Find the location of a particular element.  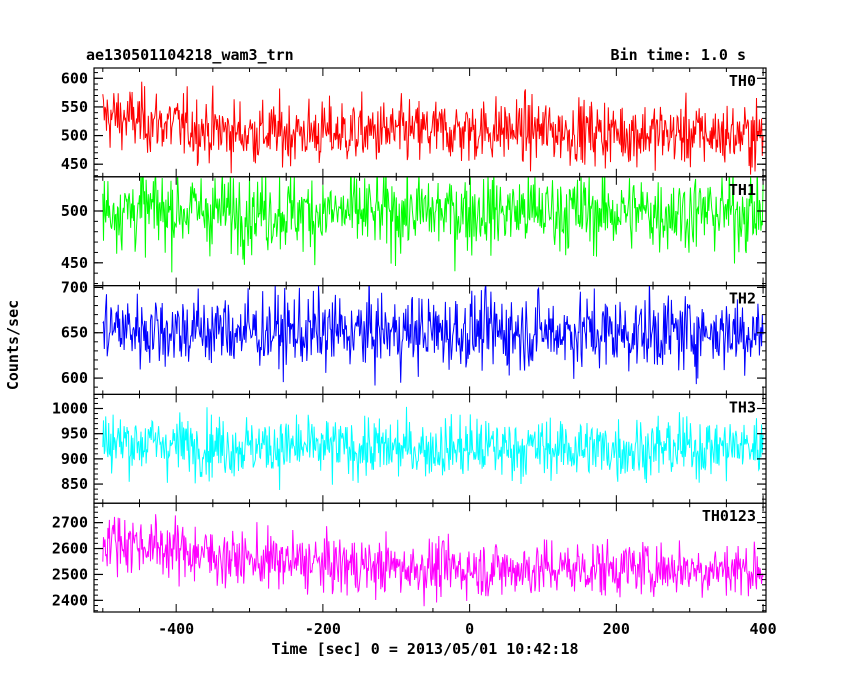

panel-label: TH1 is located at coordinates (742, 190).